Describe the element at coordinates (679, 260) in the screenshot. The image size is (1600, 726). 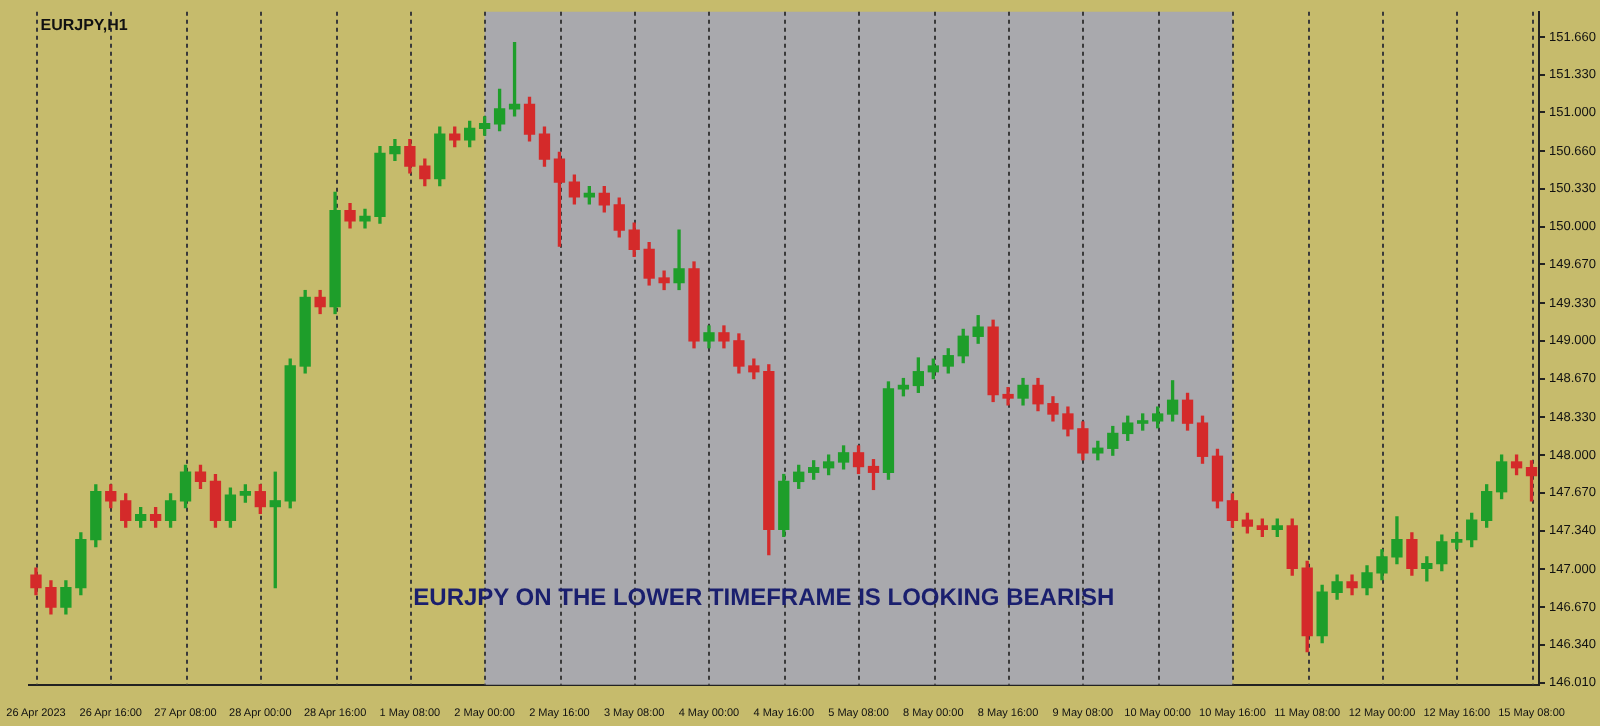
I see `candlestick` at that location.